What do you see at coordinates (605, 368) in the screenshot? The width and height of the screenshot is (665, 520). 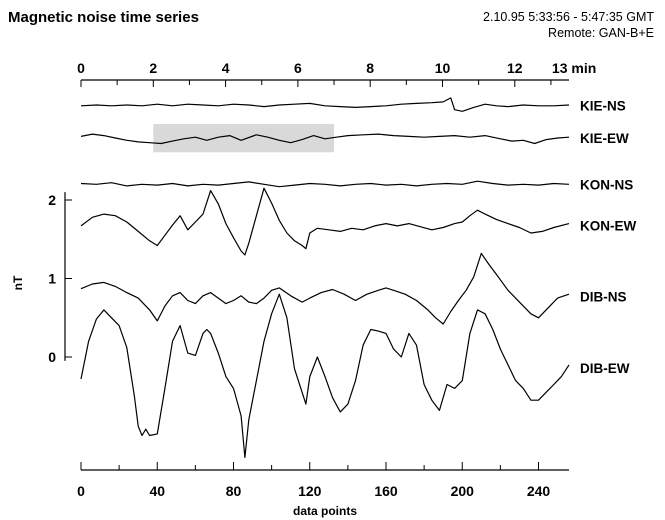 I see `series-label-dib-ew: DIB-EW` at bounding box center [605, 368].